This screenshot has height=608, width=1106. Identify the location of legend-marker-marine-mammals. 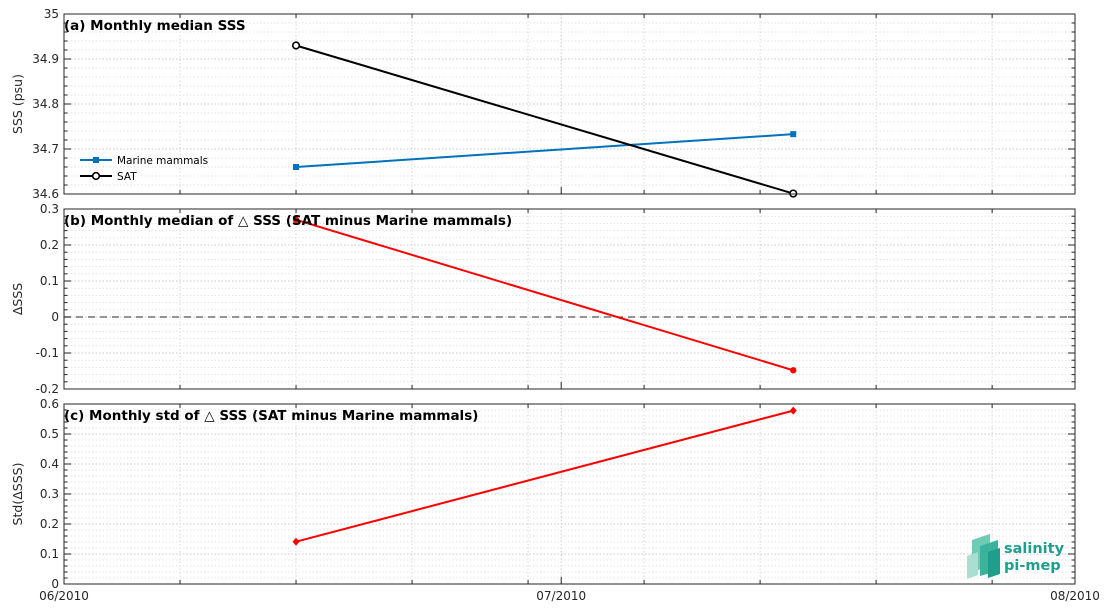
(96, 160).